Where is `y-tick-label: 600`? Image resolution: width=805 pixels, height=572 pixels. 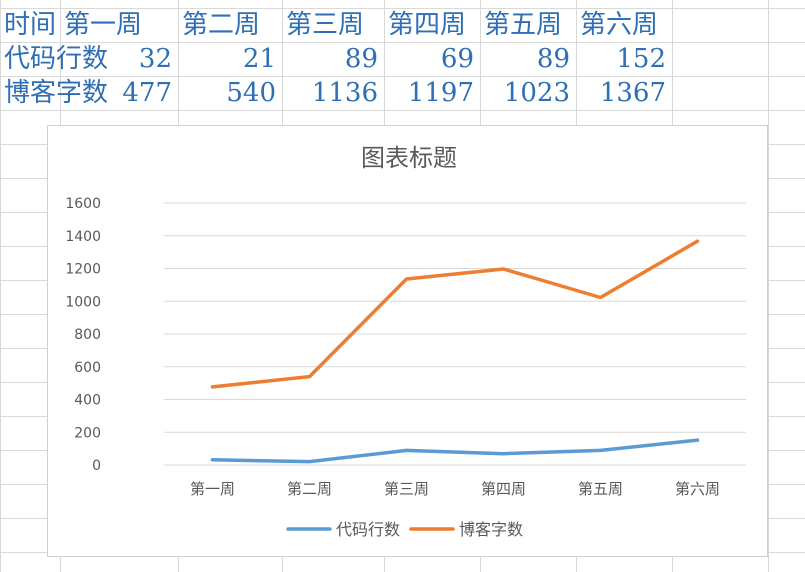 y-tick-label: 600 is located at coordinates (87, 368).